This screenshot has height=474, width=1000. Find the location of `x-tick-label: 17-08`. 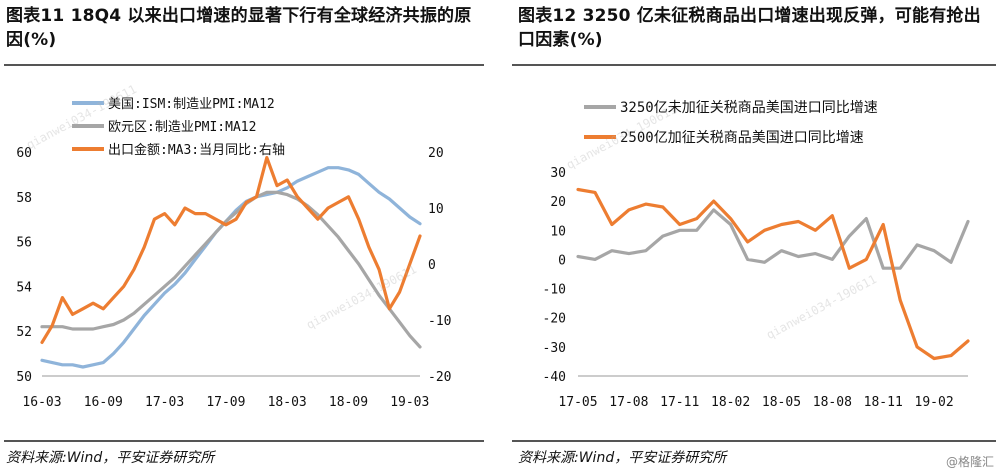

x-tick-label: 17-08 is located at coordinates (628, 402).